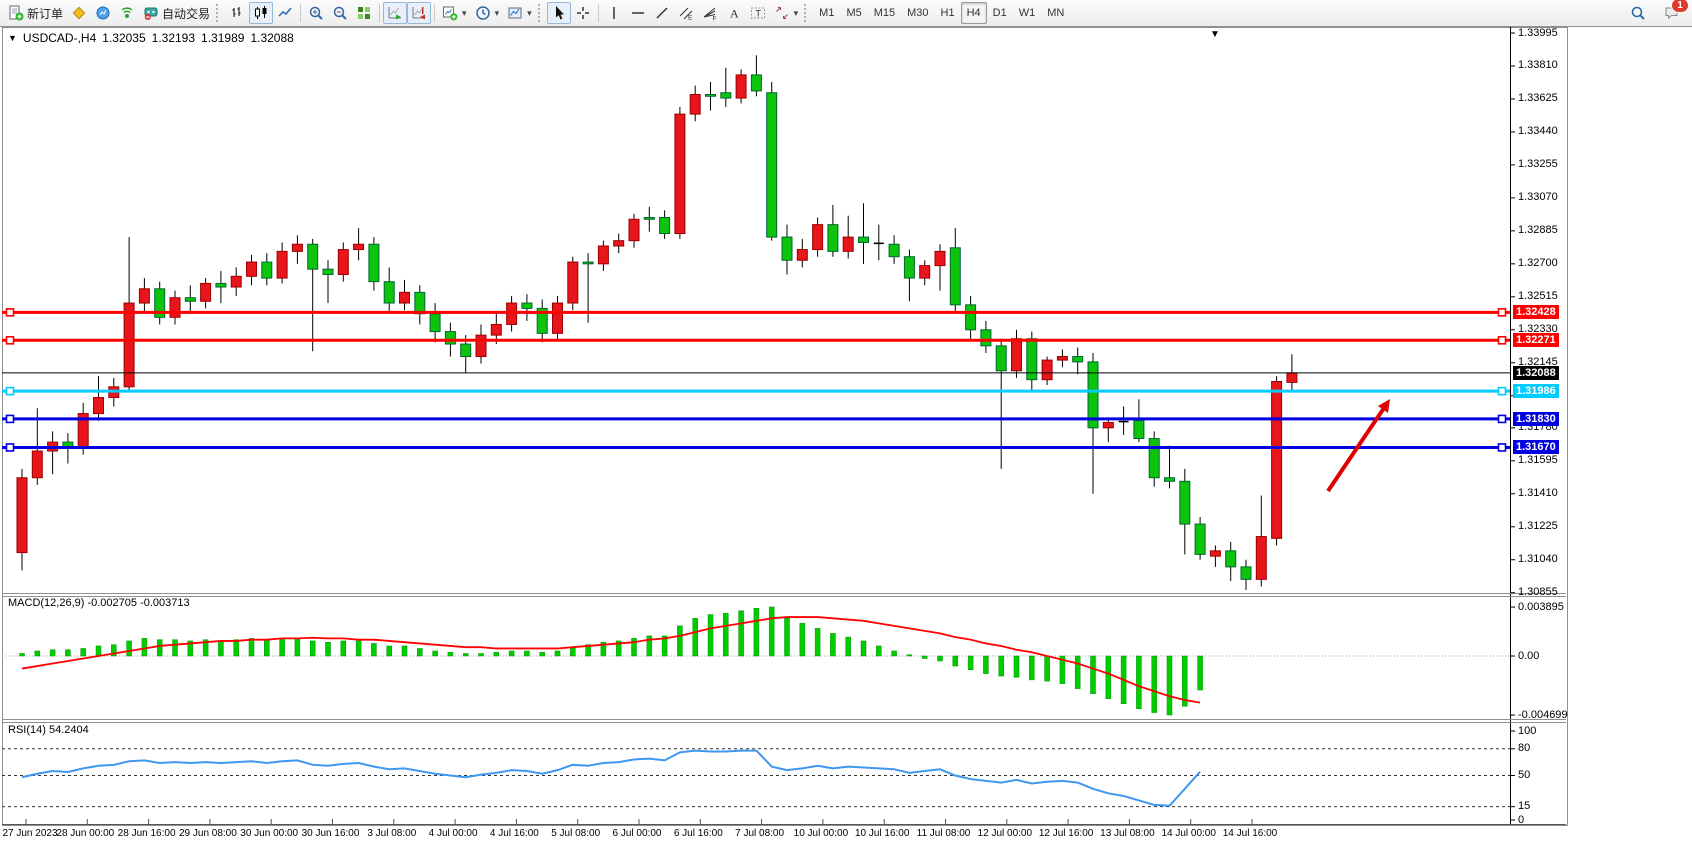 The height and width of the screenshot is (848, 1692). Describe the element at coordinates (854, 13) in the screenshot. I see `timeframe-m5-button: M5` at that location.